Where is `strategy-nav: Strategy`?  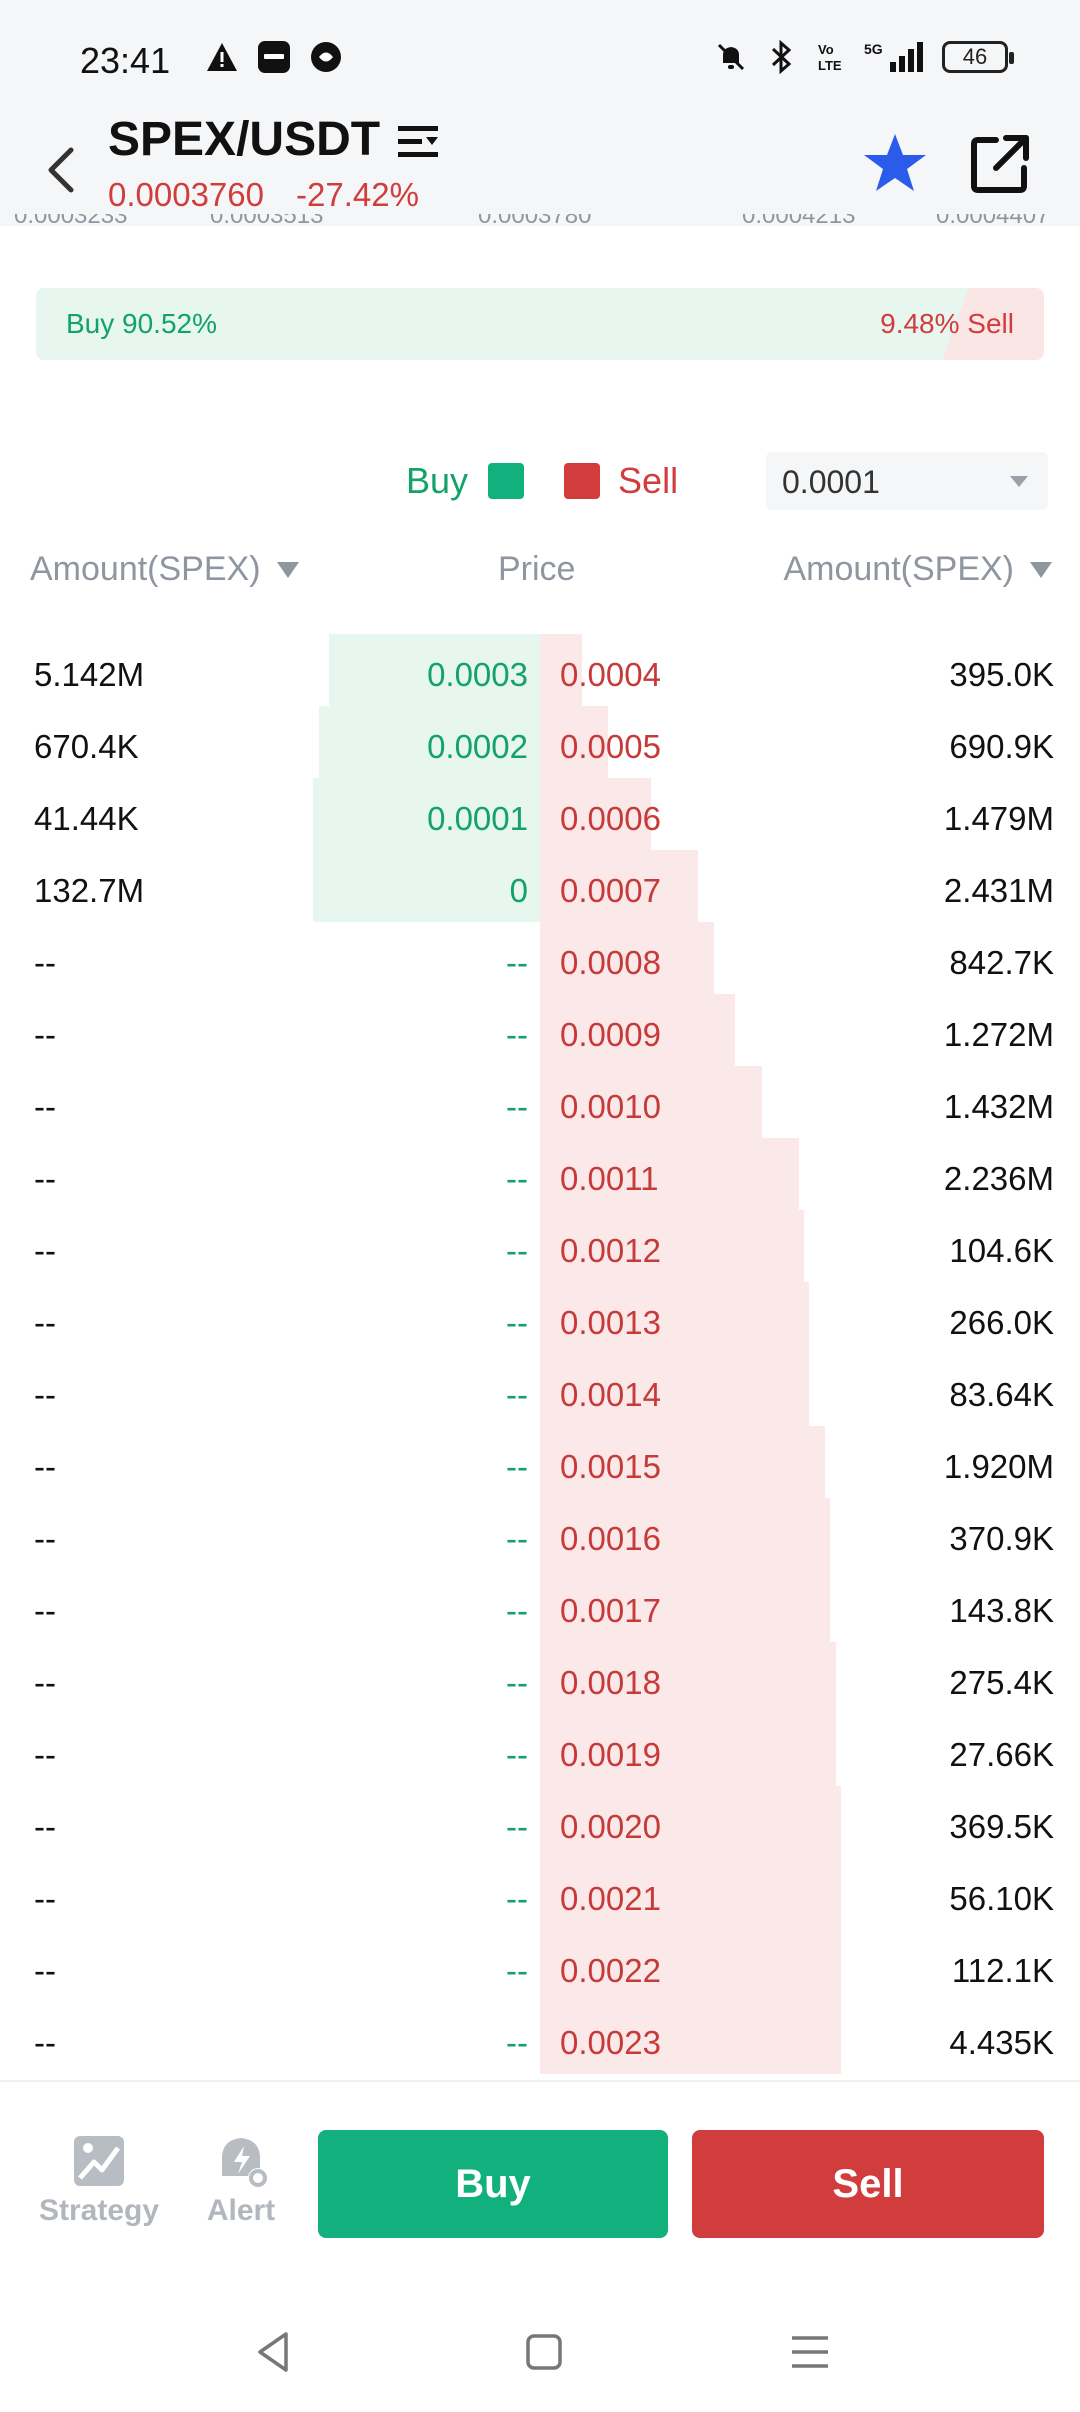
strategy-nav: Strategy is located at coordinates (99, 2180).